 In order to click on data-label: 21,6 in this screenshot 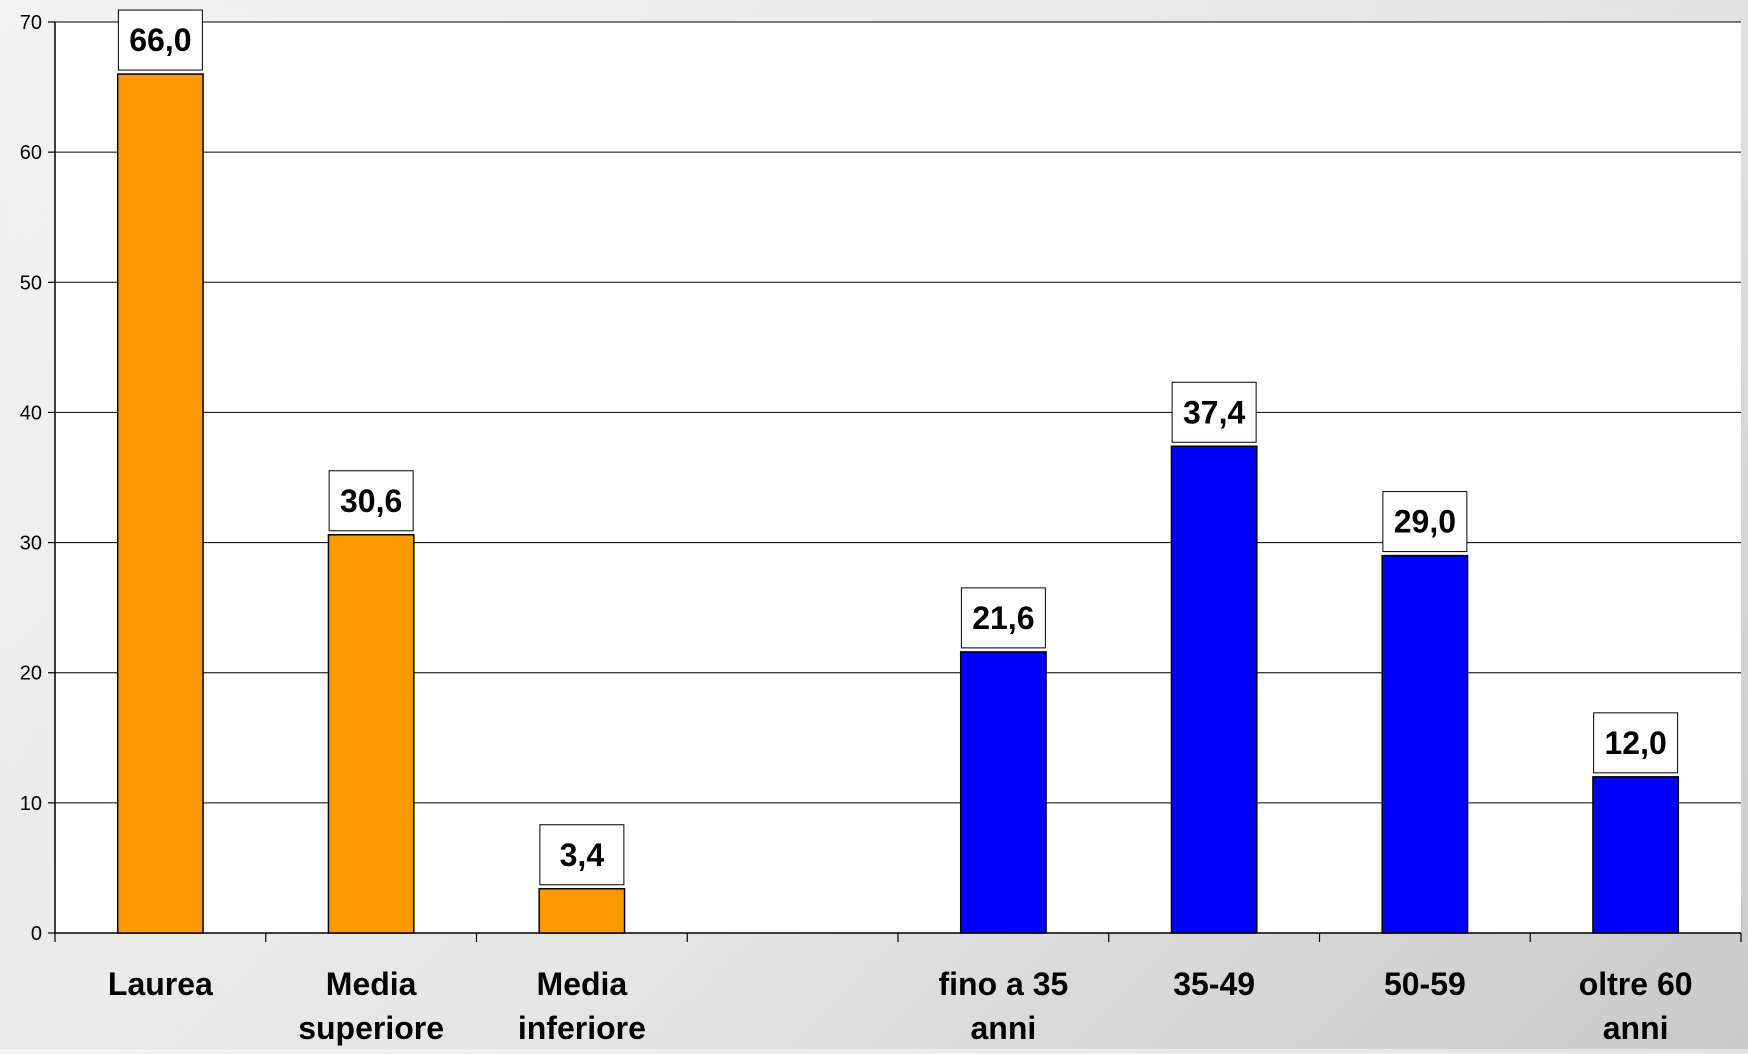, I will do `click(1003, 618)`.